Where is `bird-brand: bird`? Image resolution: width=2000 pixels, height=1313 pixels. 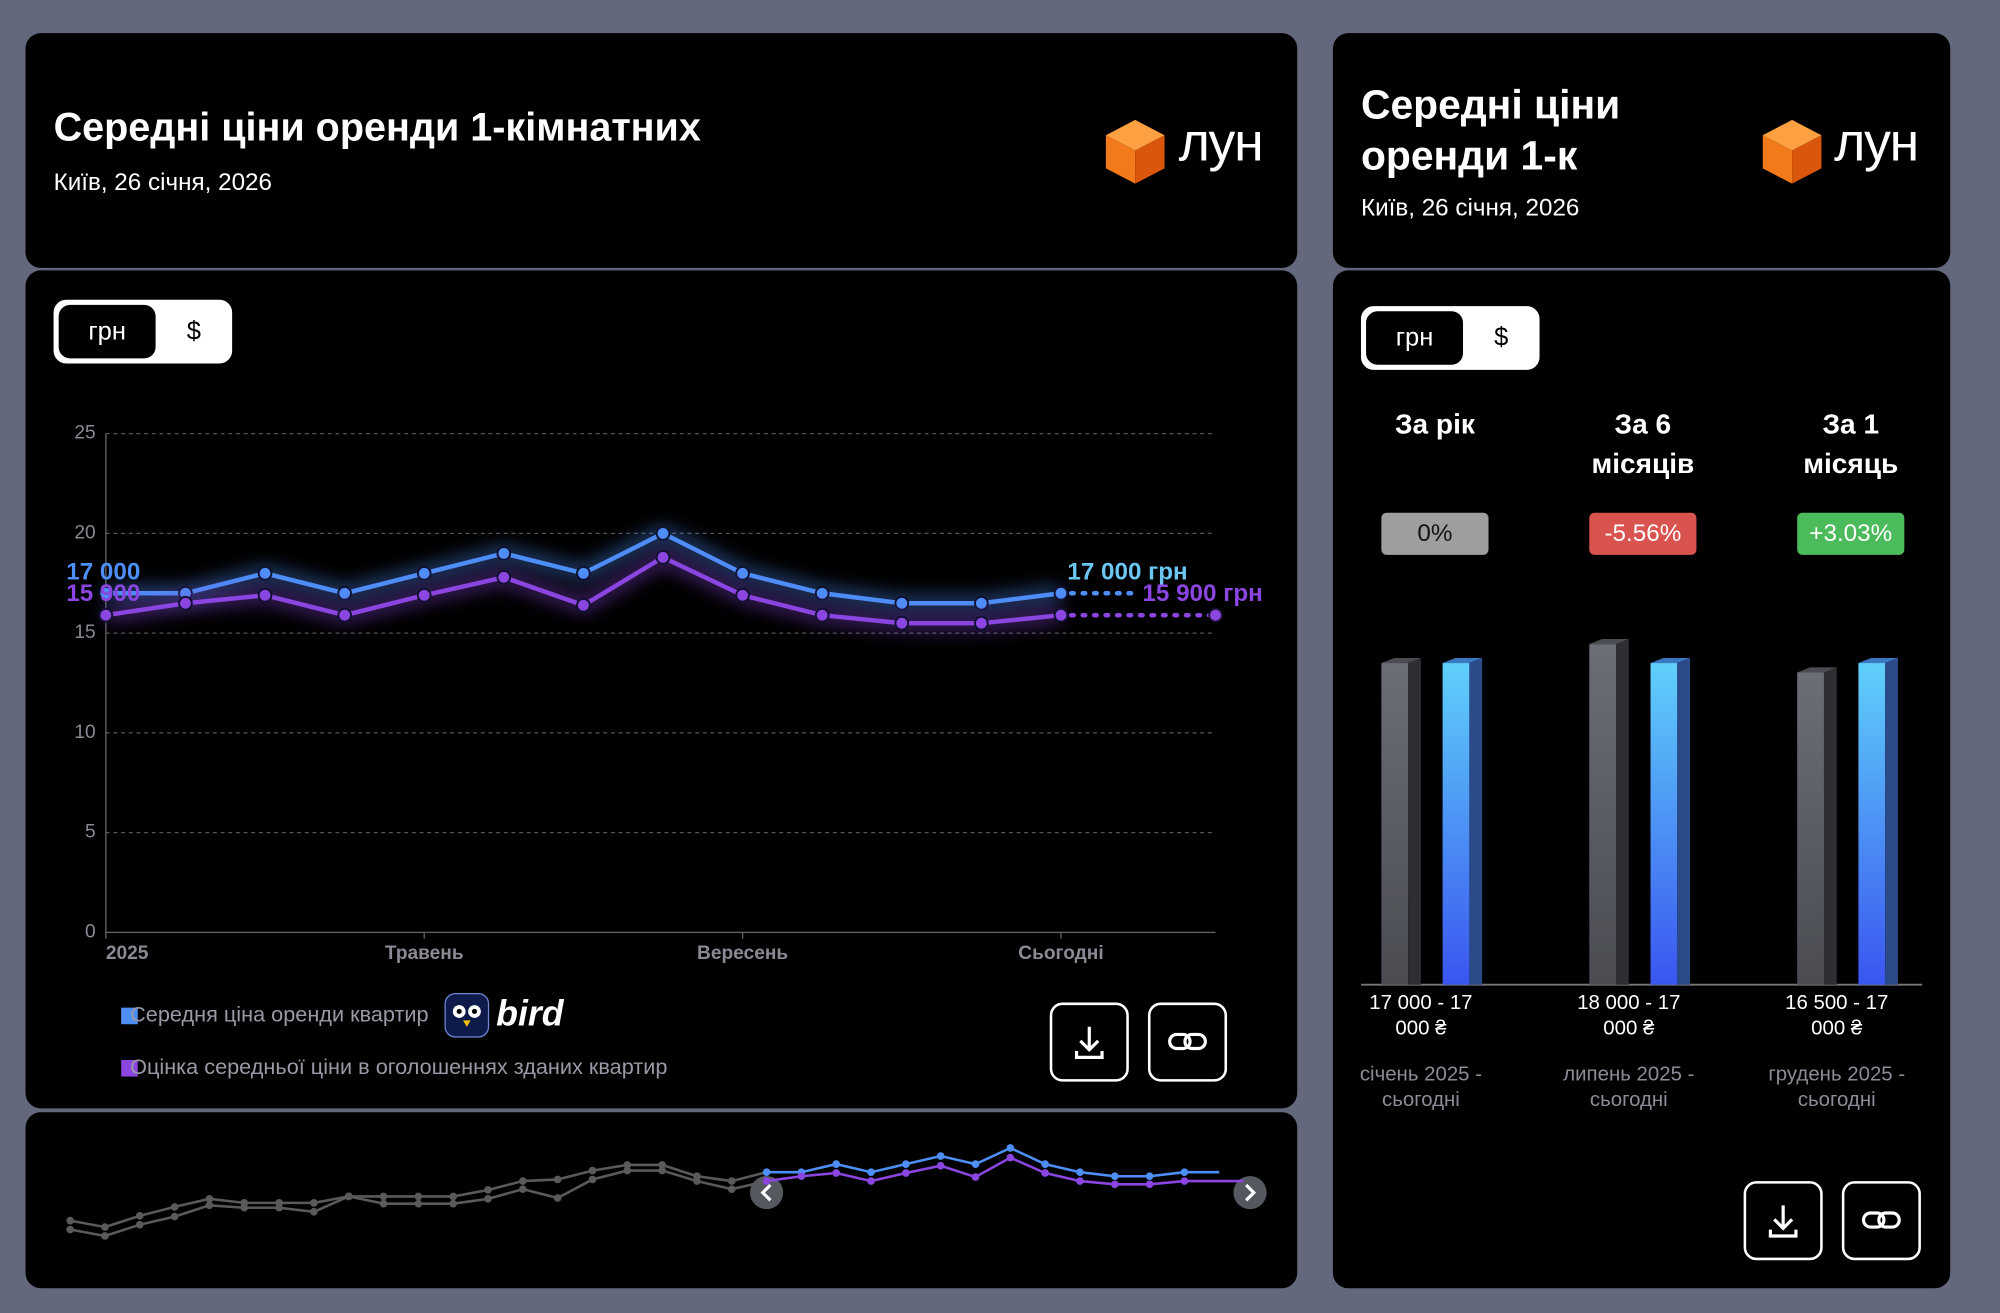
bird-brand: bird is located at coordinates (530, 1013).